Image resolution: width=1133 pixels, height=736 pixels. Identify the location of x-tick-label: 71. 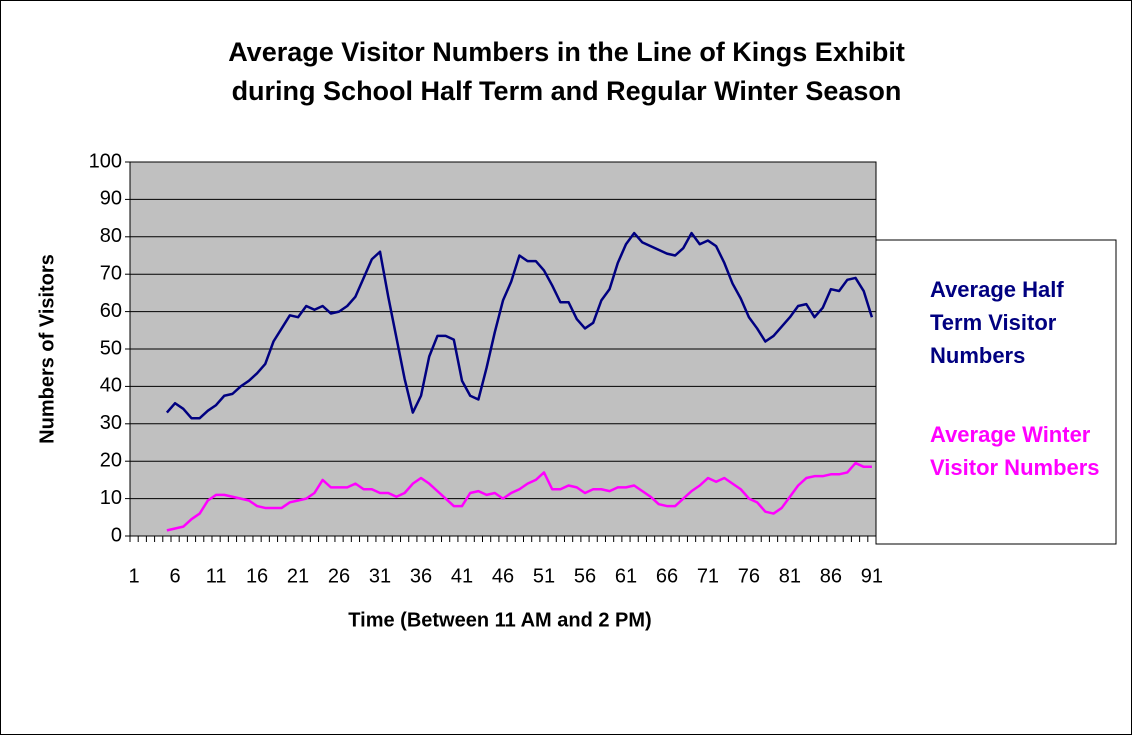
(708, 576).